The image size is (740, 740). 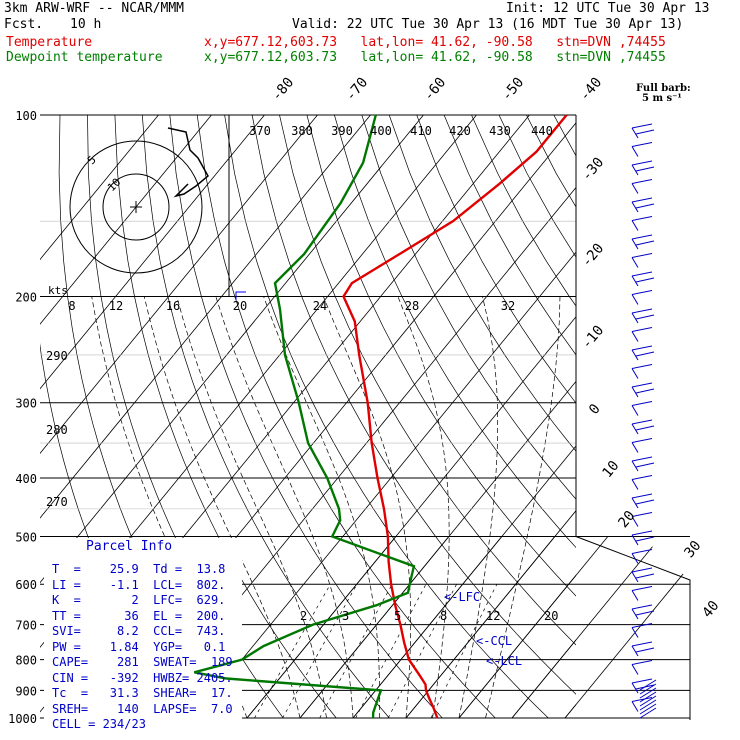 I want to click on theta-label: 390, so click(x=342, y=131).